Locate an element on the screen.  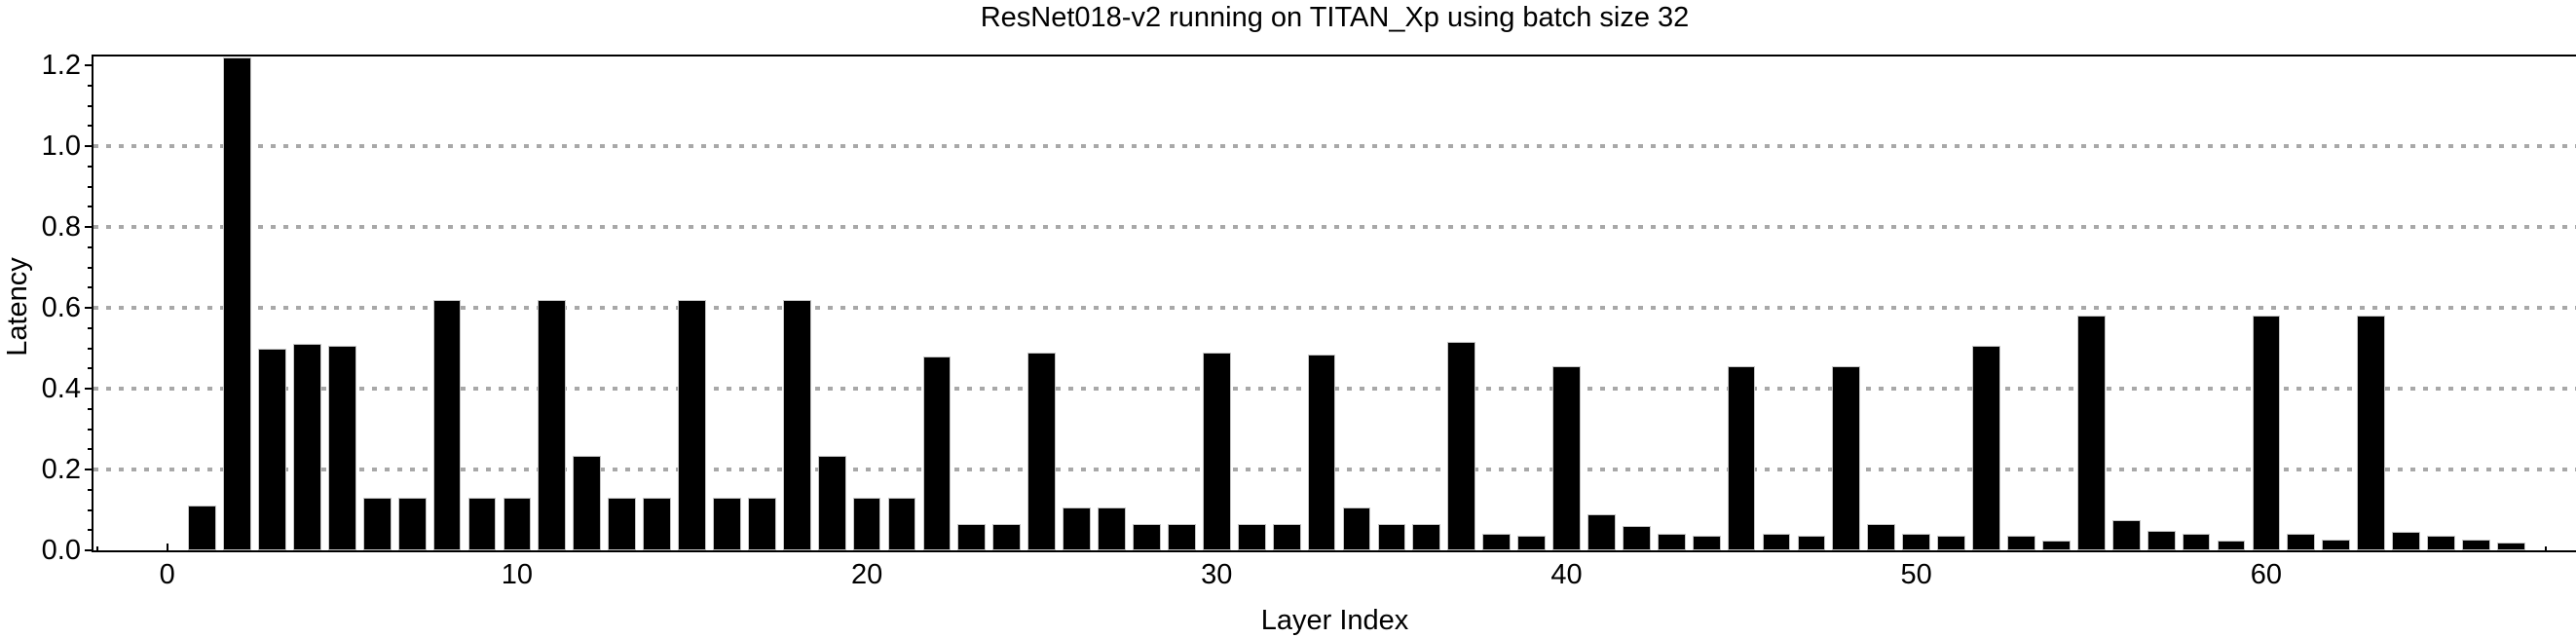
y-tick-label: 0.8 is located at coordinates (61, 228).